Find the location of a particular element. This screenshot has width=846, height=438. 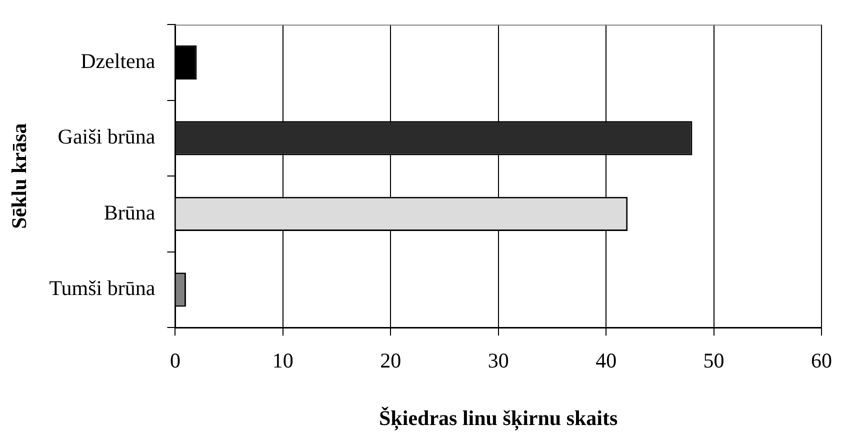

y-tick-label: Dzeltena is located at coordinates (118, 60).